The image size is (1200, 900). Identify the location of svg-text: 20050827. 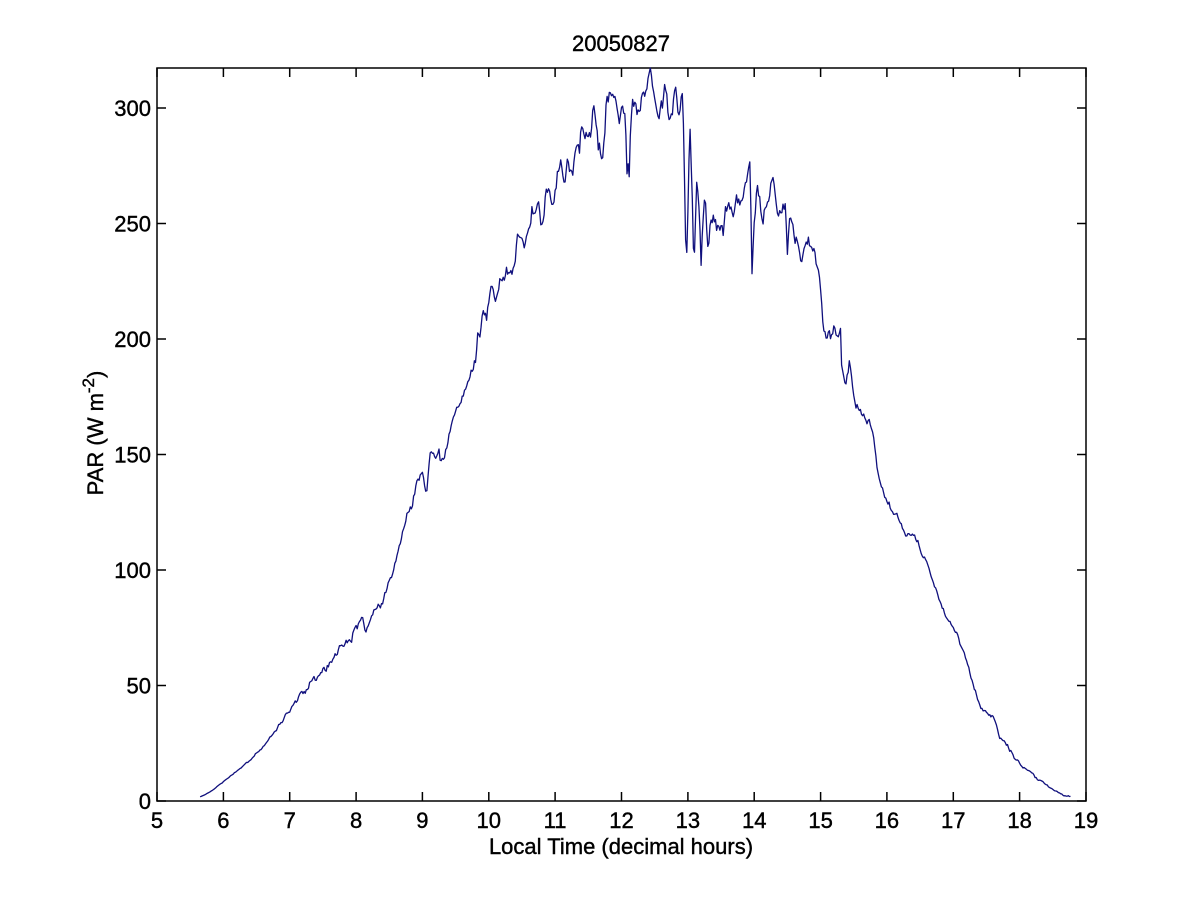
(621, 43).